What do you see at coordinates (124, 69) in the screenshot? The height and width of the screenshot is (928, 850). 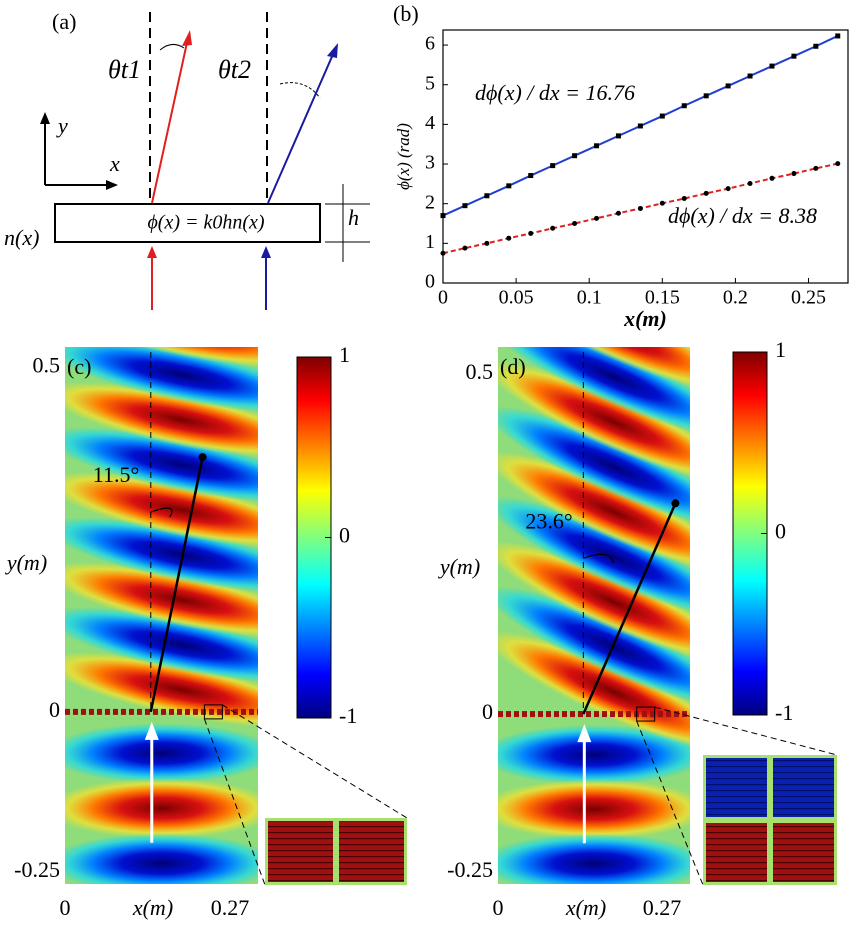 I see `angle-label: θt1` at bounding box center [124, 69].